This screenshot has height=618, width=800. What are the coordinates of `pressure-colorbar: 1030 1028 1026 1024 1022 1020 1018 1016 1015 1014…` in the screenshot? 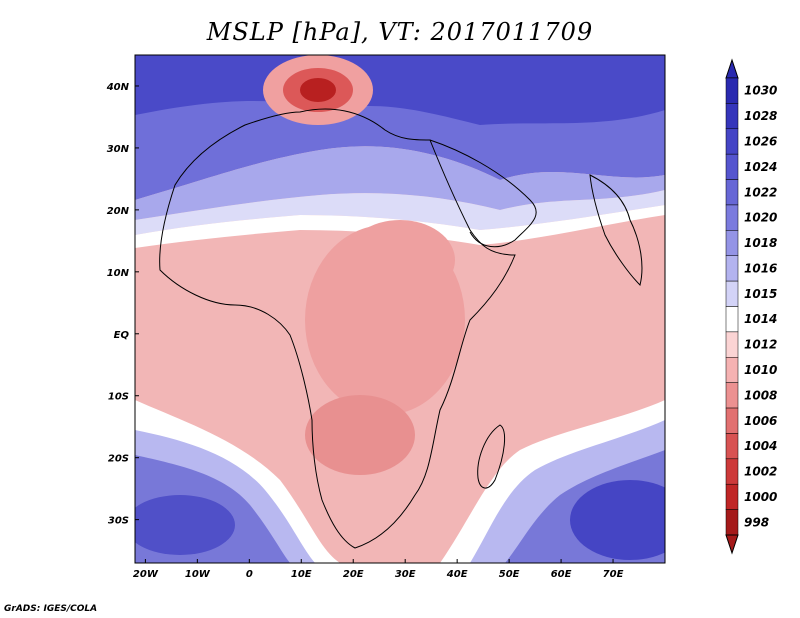 It's located at (751, 306).